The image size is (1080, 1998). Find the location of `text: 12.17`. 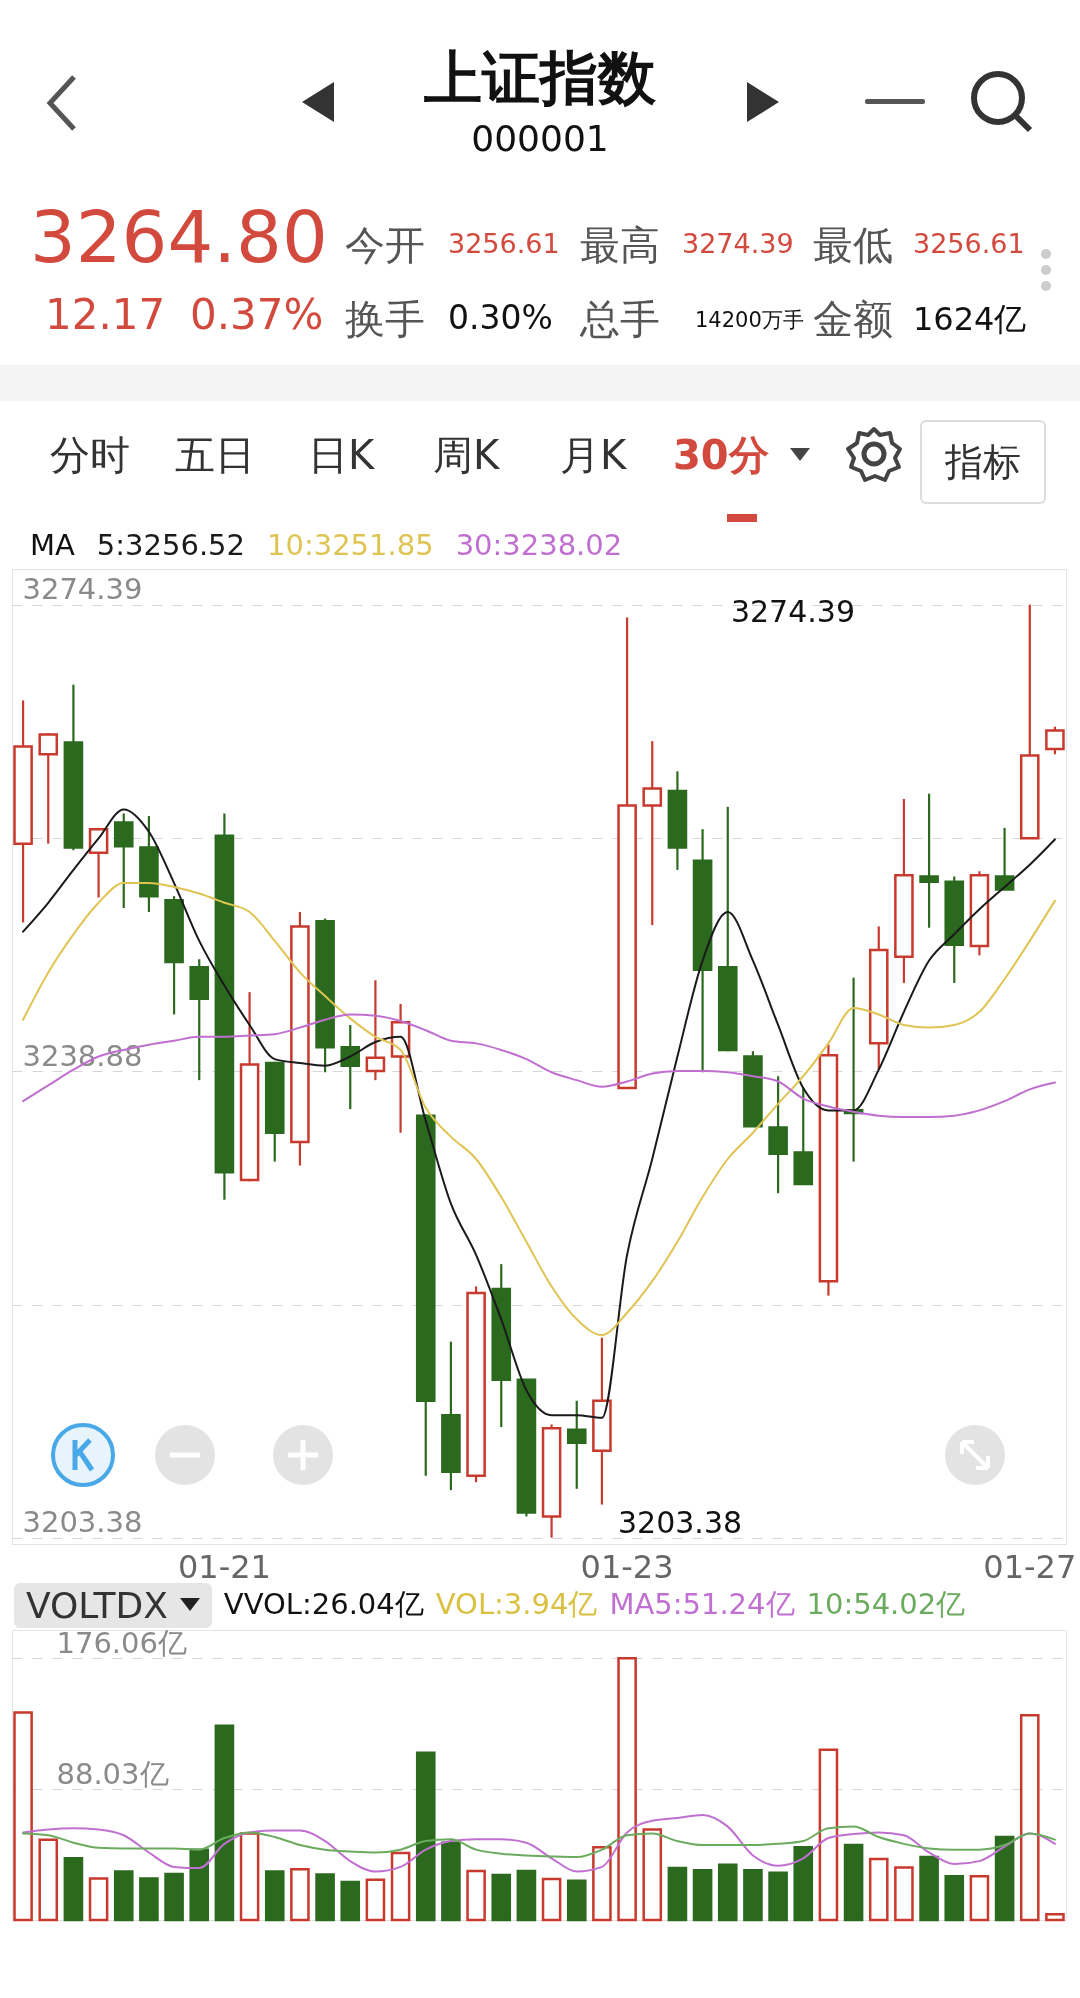

text: 12.17 is located at coordinates (105, 314).